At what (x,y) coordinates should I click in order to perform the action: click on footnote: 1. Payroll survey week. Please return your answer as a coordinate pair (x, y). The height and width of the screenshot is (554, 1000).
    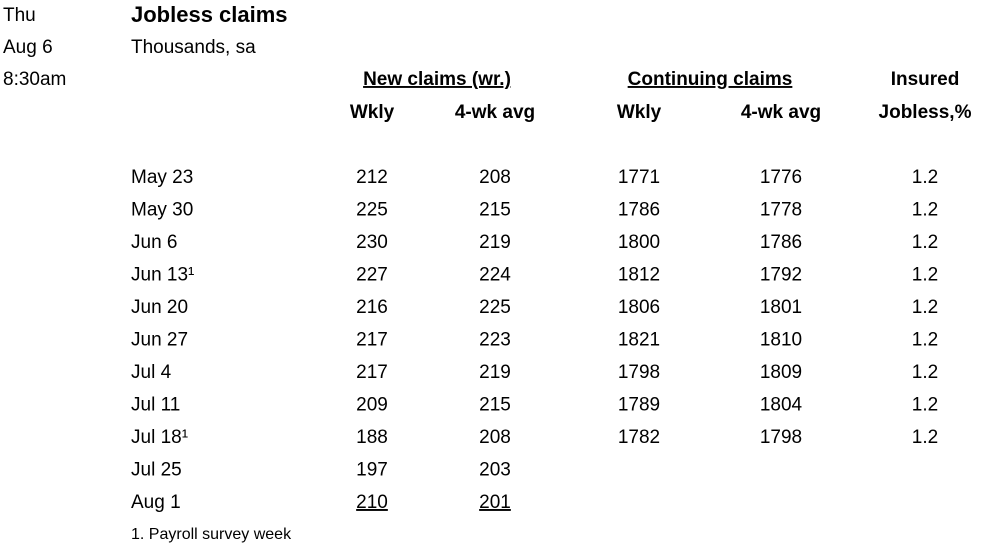
    Looking at the image, I should click on (211, 534).